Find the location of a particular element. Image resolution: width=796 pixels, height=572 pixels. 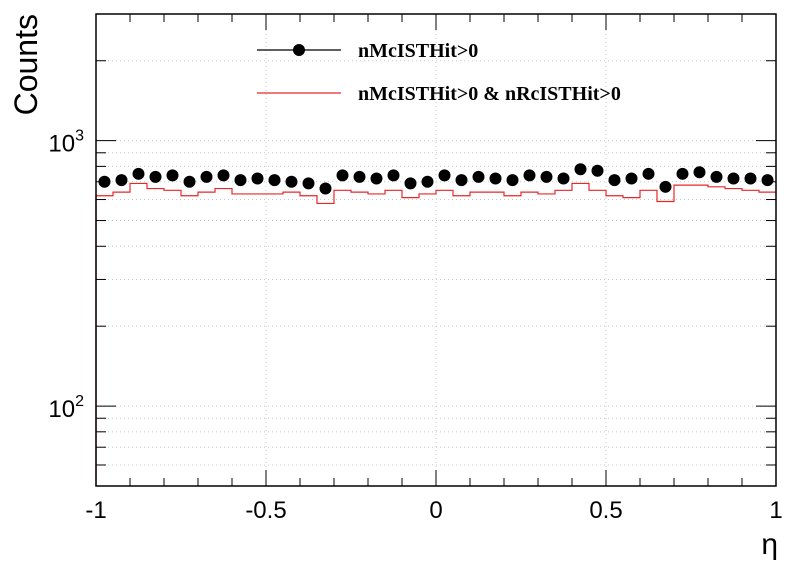

legend-label-mc-rc: nMcISTHit>0 & nRcISTHit>0 is located at coordinates (489, 94).